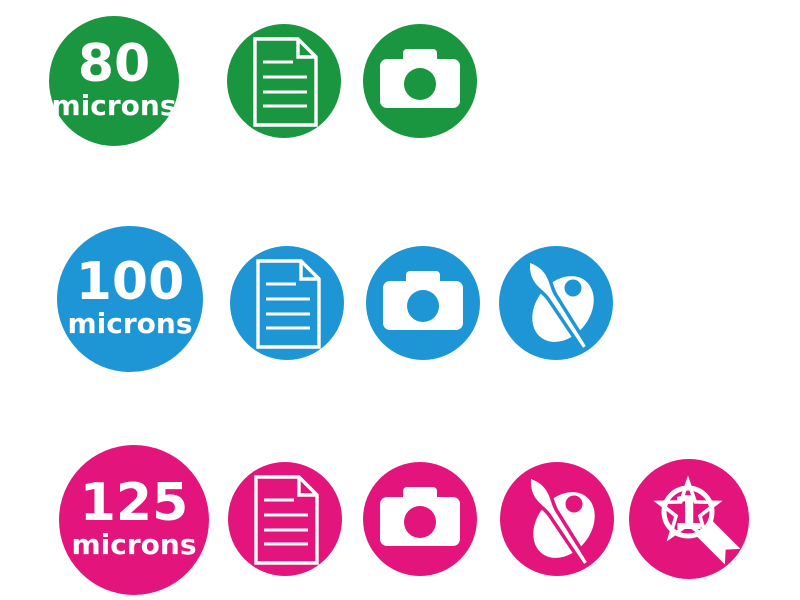 The width and height of the screenshot is (800, 600). What do you see at coordinates (688, 513) in the screenshot?
I see `award-rank-number: 1` at bounding box center [688, 513].